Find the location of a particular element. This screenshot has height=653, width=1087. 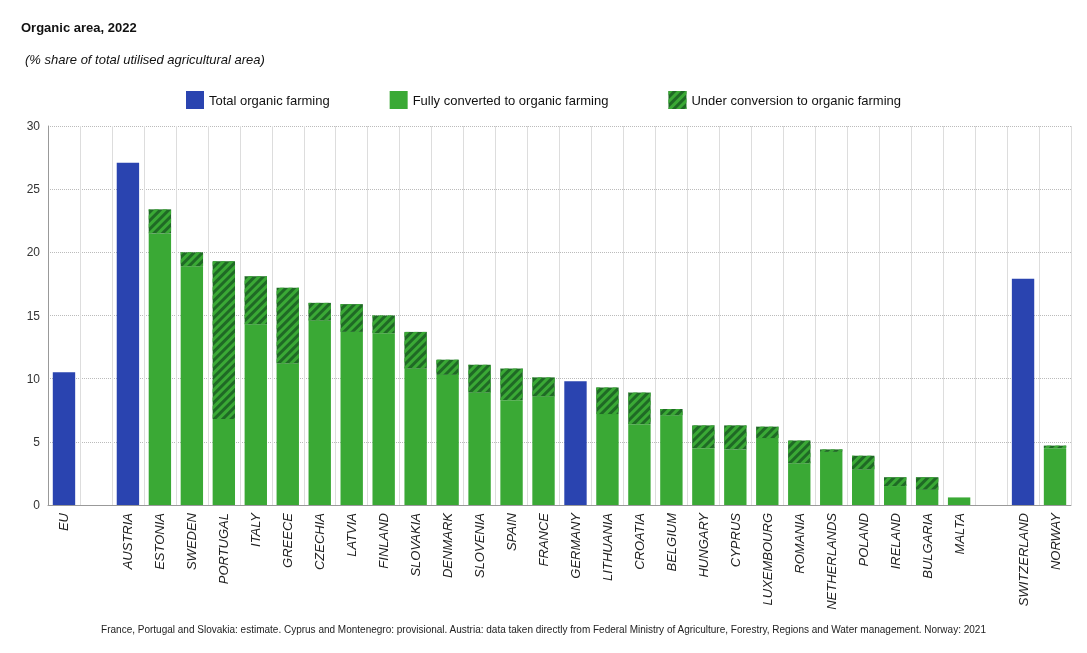

y-tick-label: 10 is located at coordinates (33, 378).